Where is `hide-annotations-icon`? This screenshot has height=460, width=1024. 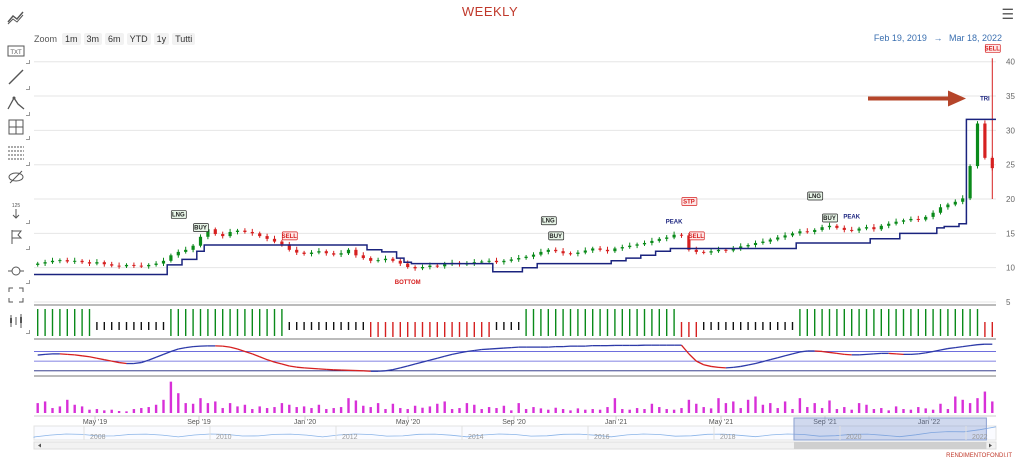
hide-annotations-icon is located at coordinates (16, 177).